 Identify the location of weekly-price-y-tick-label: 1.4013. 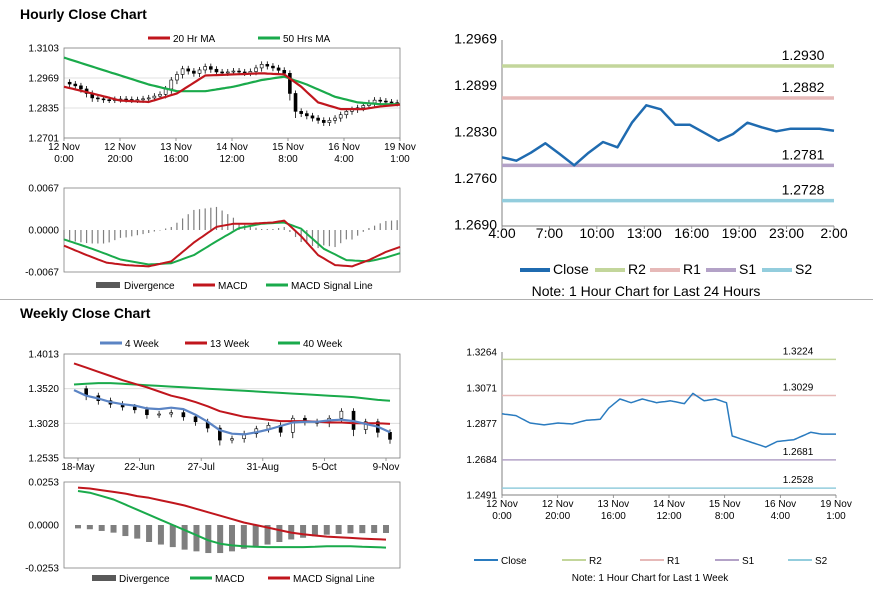
(43, 355).